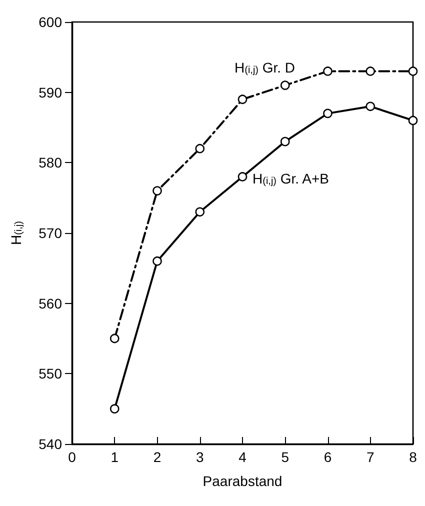 This screenshot has width=425, height=506. I want to click on y-tick-label: 560, so click(50, 303).